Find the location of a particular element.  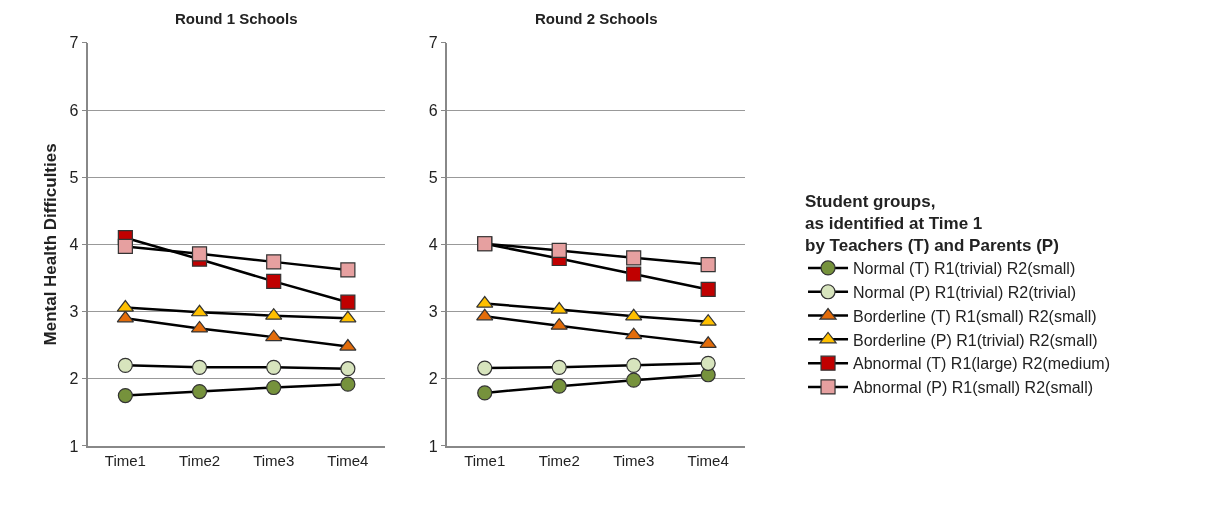

legend-label: Borderline (T) R1(small) R2(small) is located at coordinates (975, 316).